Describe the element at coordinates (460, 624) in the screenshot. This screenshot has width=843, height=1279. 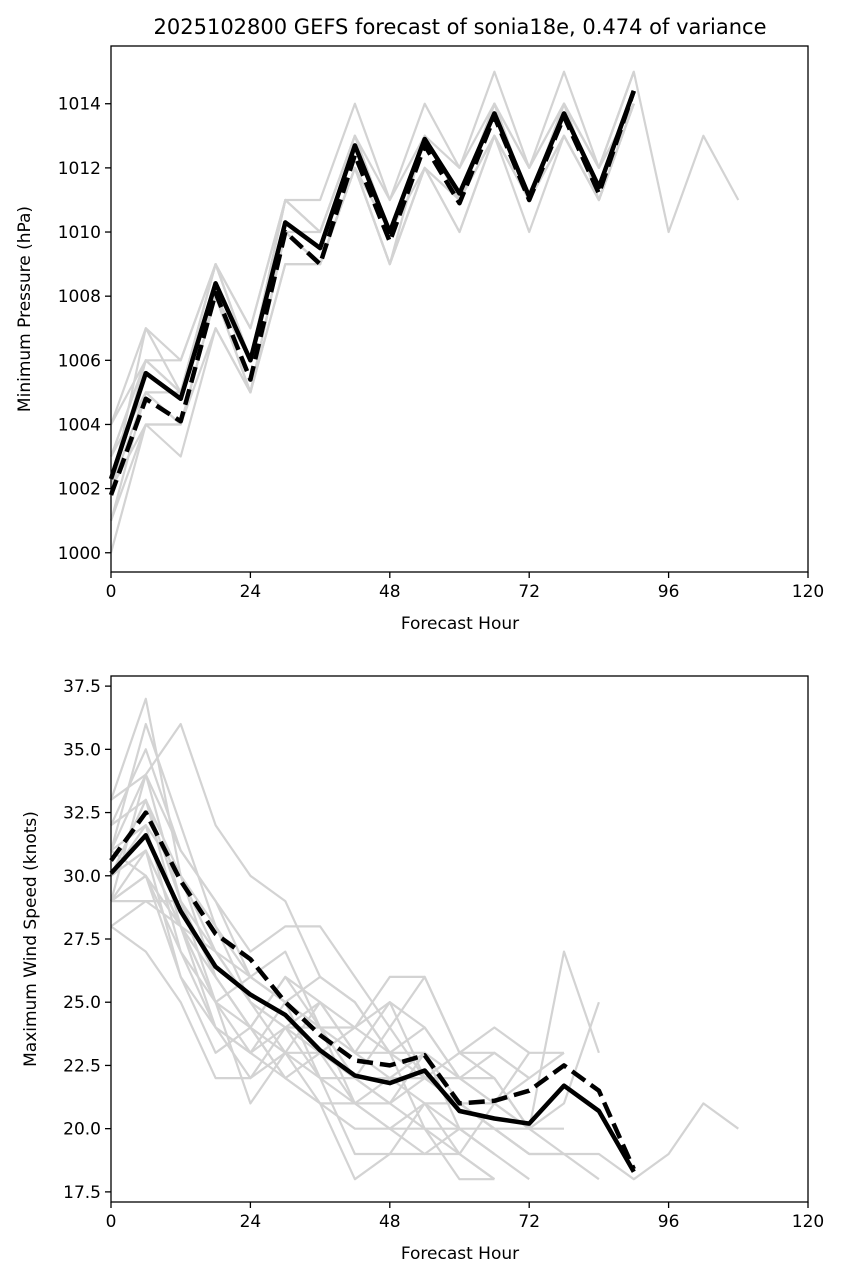
I see `pressure-x-axis-label: Forecast Hour` at that location.